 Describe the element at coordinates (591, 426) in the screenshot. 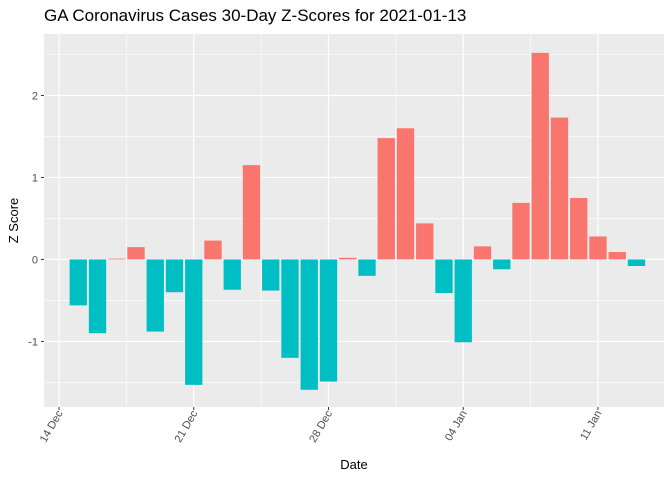

I see `x-tick-label: 11 Jan` at that location.